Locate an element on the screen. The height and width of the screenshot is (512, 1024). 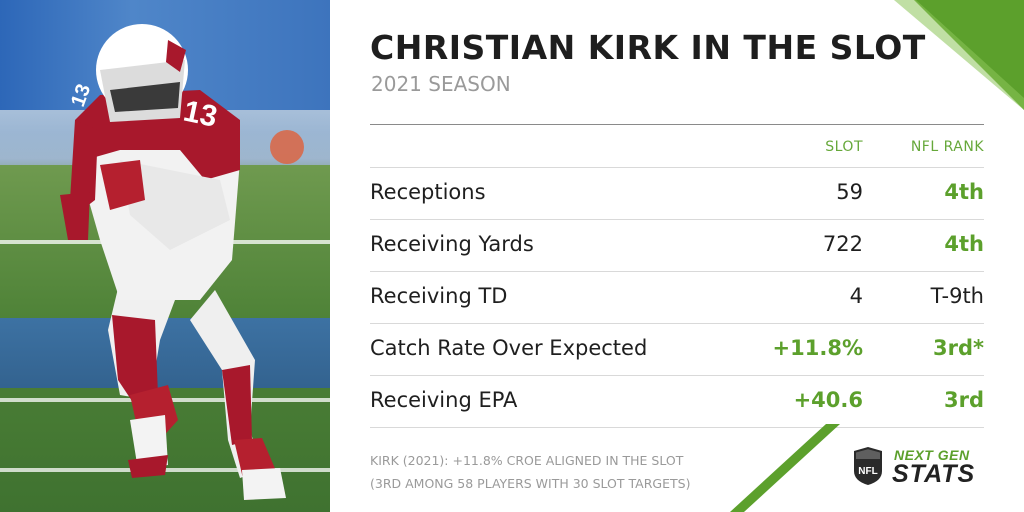
stat-label: Catch Rate Over Expected is located at coordinates (509, 348).